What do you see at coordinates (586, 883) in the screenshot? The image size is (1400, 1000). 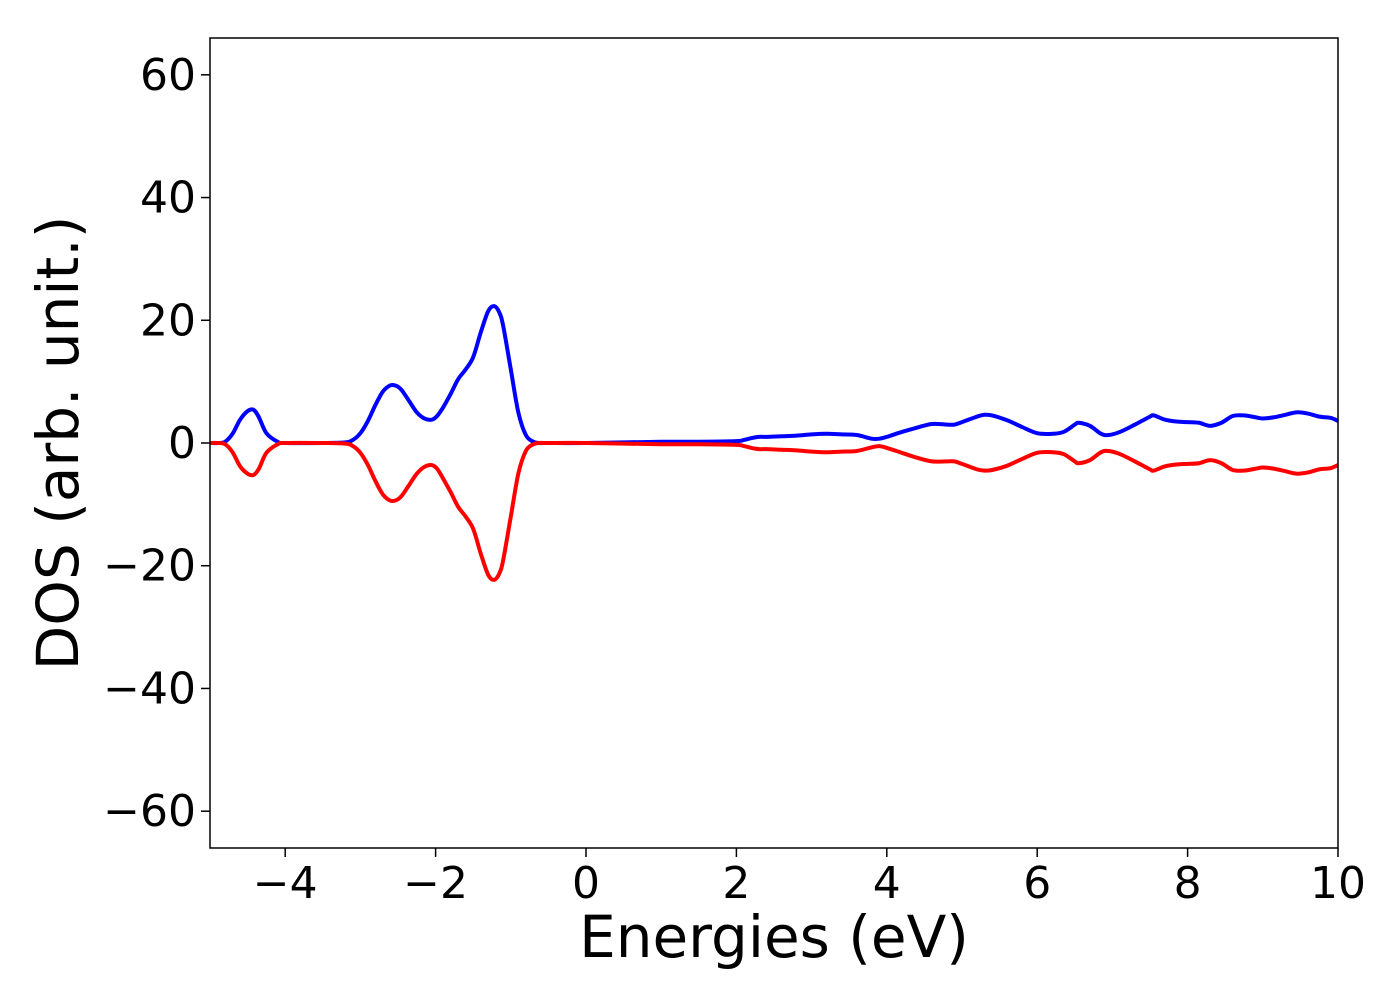 I see `x-tick-label: 0` at bounding box center [586, 883].